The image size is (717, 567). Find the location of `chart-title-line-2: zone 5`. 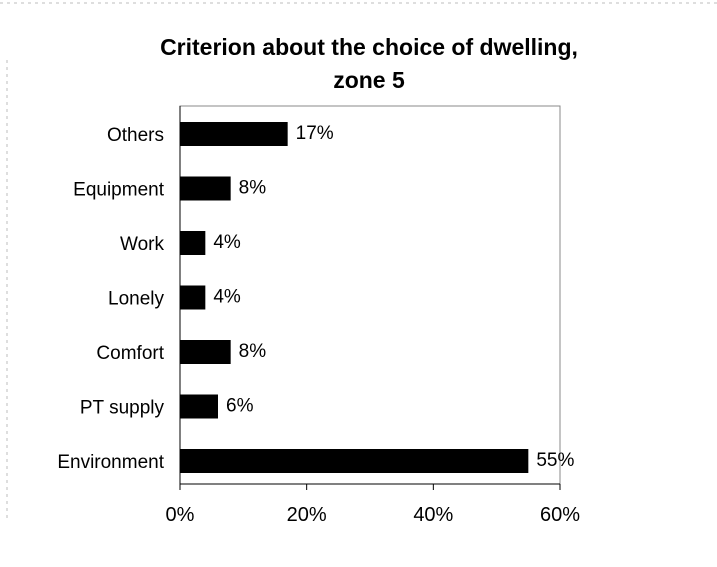

chart-title-line-2: zone 5 is located at coordinates (369, 80).